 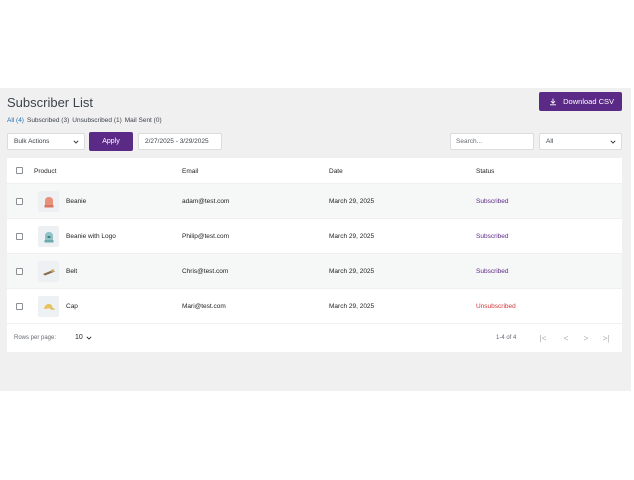 What do you see at coordinates (336, 171) in the screenshot?
I see `column-date: Date` at bounding box center [336, 171].